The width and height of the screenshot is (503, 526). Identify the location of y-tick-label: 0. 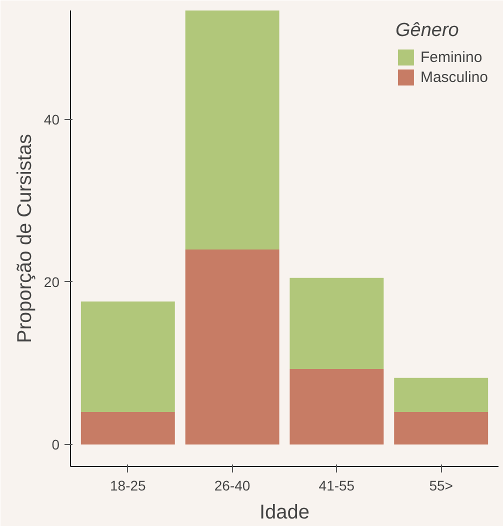
(56, 444).